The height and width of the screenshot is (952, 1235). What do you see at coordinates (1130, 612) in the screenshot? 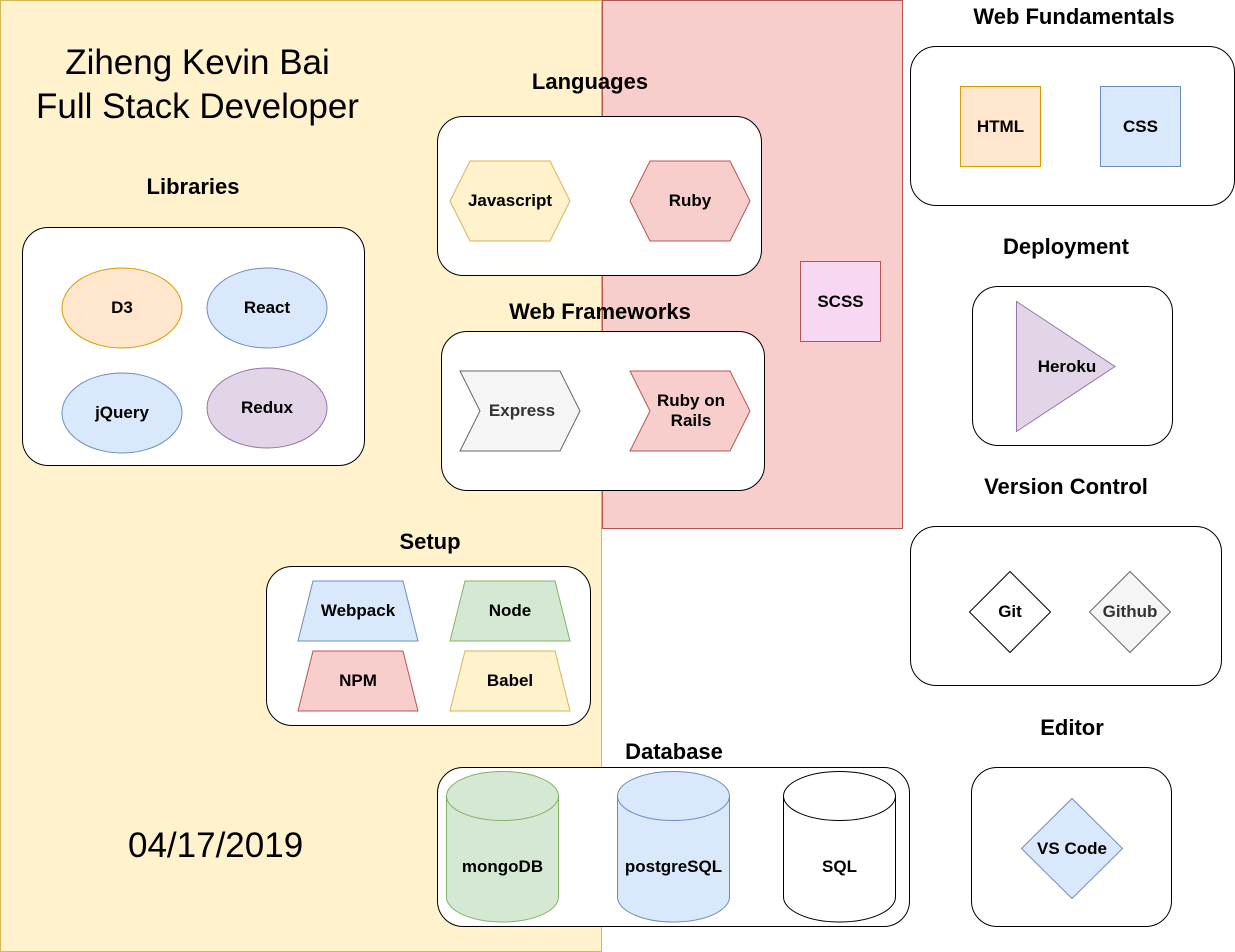
I see `github-node` at bounding box center [1130, 612].